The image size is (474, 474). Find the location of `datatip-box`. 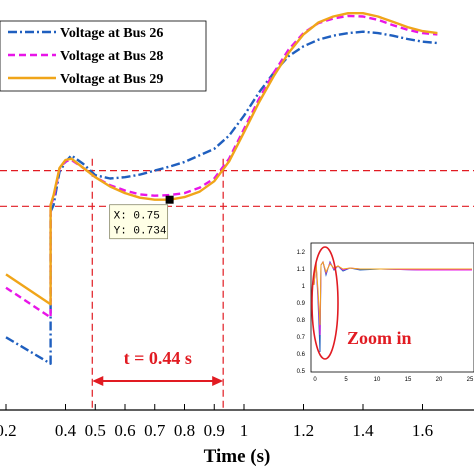

datatip-box is located at coordinates (139, 222).